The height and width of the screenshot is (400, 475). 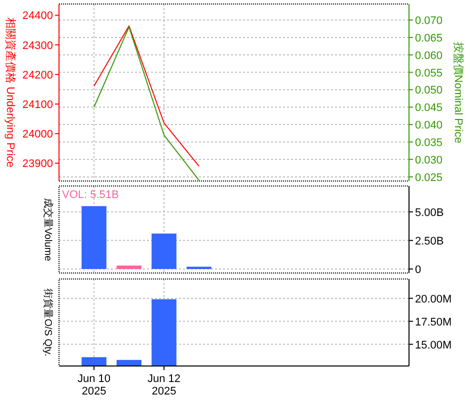 What do you see at coordinates (10, 93) in the screenshot?
I see `y-axis-title: 相關資產價格 Underlying Price` at bounding box center [10, 93].